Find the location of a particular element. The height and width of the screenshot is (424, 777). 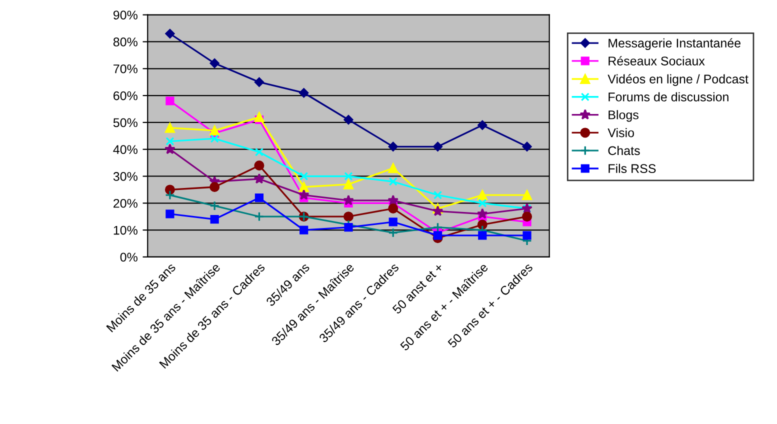

y-tick-label: 0% is located at coordinates (129, 257).